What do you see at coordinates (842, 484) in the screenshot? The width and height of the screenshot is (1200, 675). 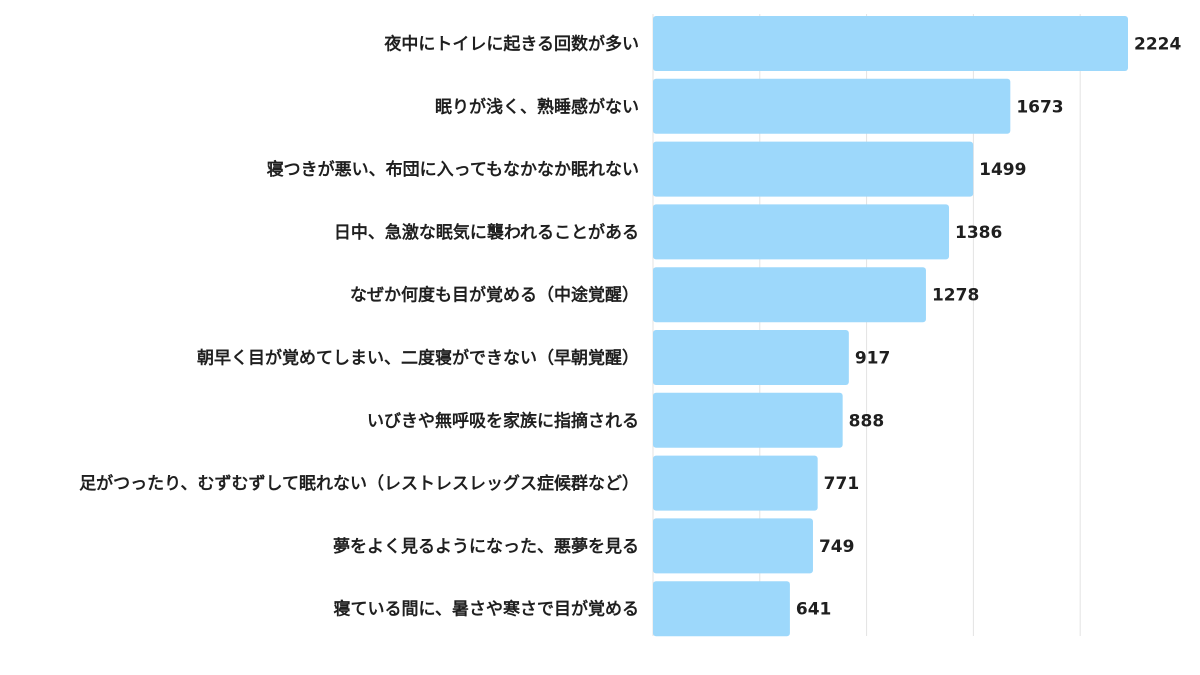 I see `value-label: 771` at bounding box center [842, 484].